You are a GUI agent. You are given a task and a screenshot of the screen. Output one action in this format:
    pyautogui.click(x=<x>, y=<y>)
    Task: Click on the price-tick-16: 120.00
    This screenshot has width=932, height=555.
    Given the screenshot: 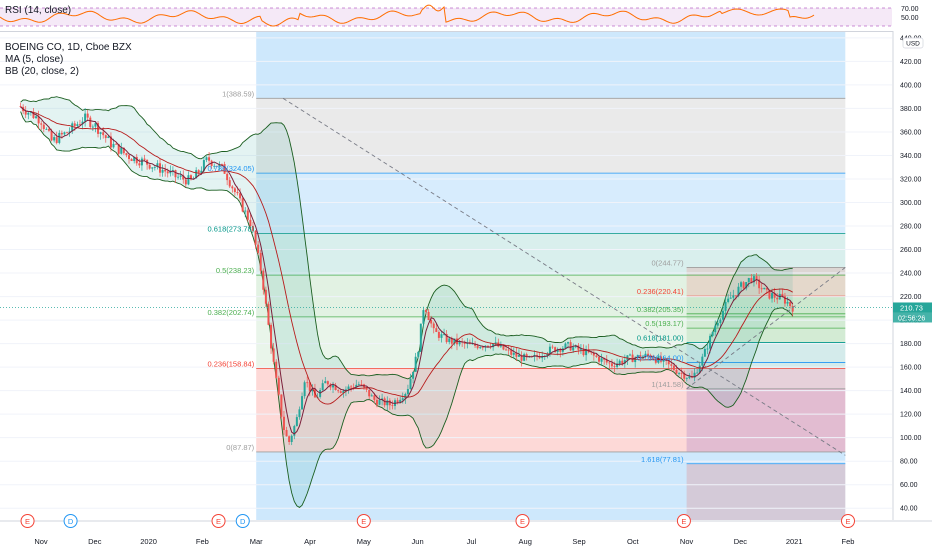 What is the action you would take?
    pyautogui.click(x=911, y=415)
    